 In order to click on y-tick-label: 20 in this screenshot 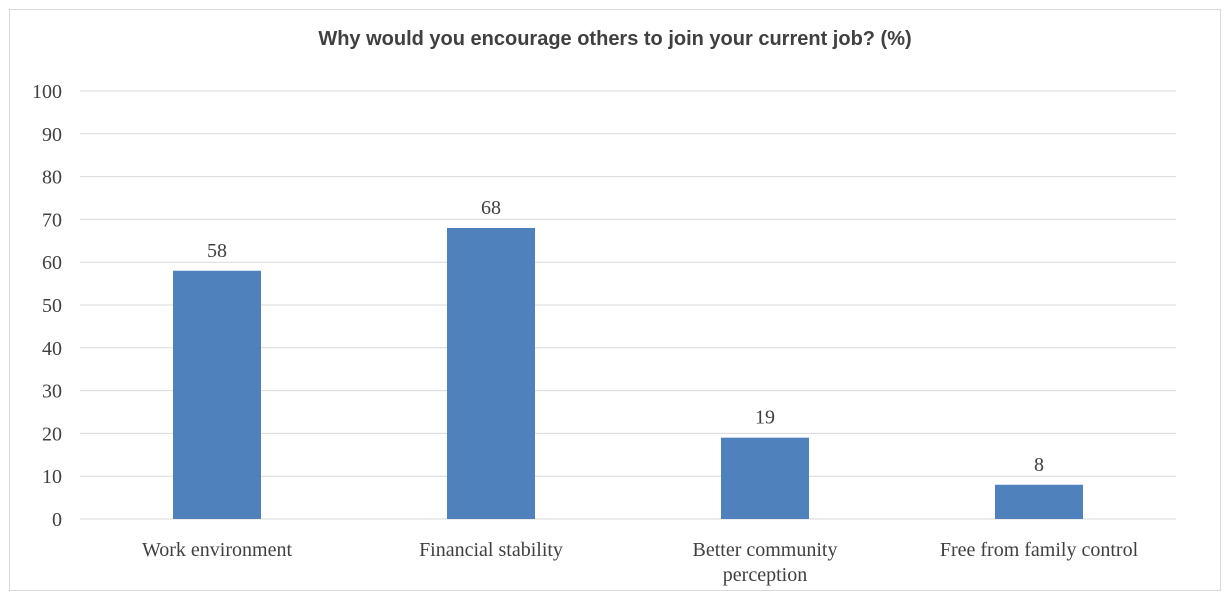, I will do `click(52, 434)`.